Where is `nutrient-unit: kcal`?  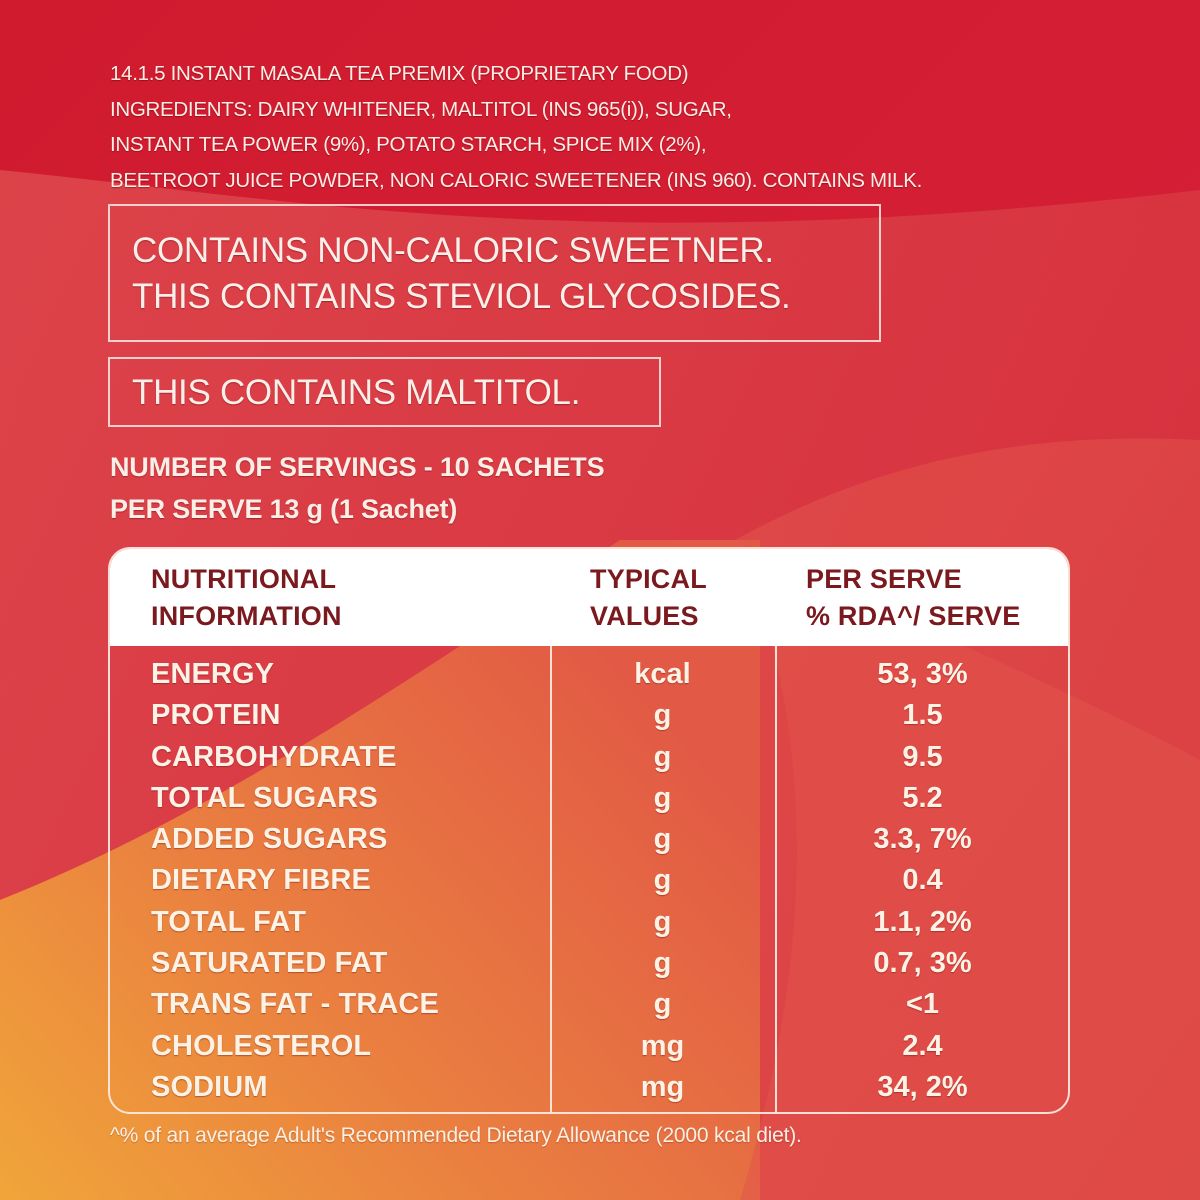 nutrient-unit: kcal is located at coordinates (662, 674).